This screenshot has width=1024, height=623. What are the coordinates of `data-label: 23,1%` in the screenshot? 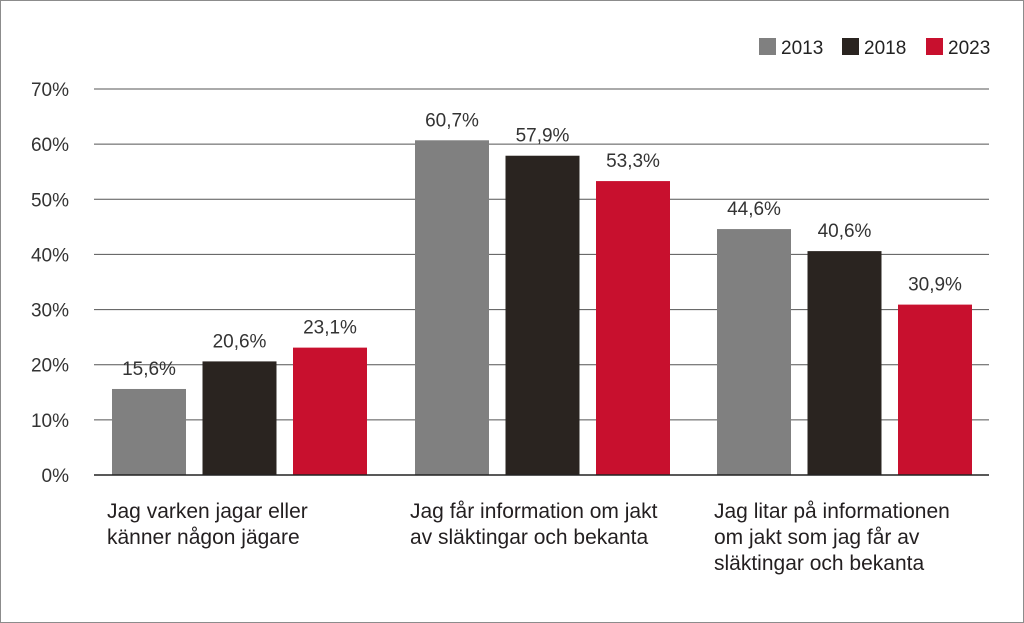 It's located at (330, 328).